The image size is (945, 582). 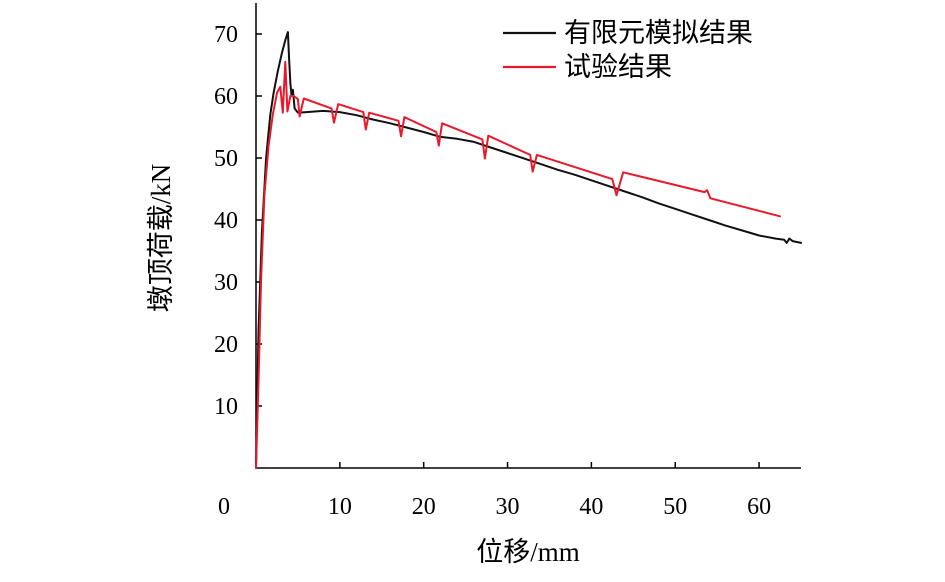 I want to click on legend-label-test: 试验结果, so click(x=618, y=67).